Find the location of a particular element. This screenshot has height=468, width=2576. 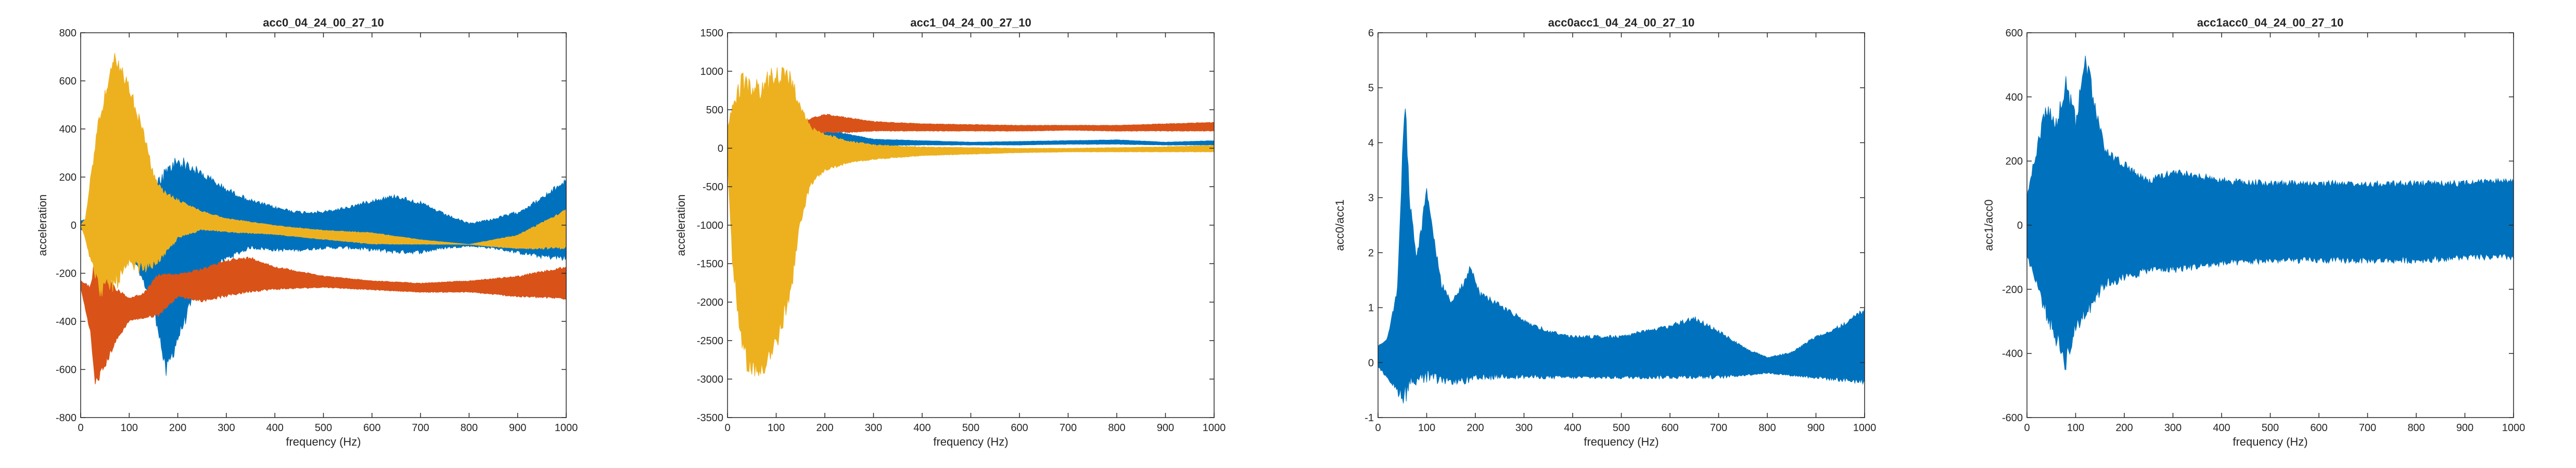

y-tick-label: -3000 is located at coordinates (710, 380).